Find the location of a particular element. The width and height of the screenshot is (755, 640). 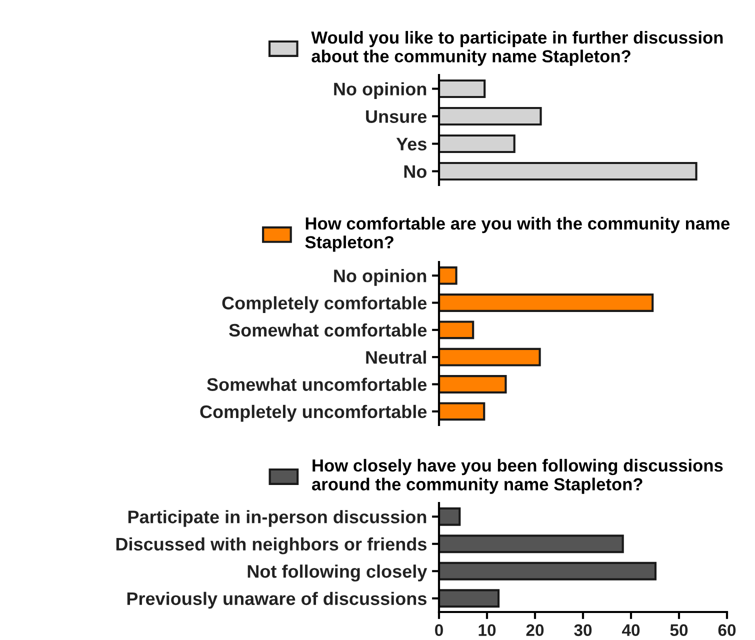

x-tick-label: 60 is located at coordinates (727, 630).